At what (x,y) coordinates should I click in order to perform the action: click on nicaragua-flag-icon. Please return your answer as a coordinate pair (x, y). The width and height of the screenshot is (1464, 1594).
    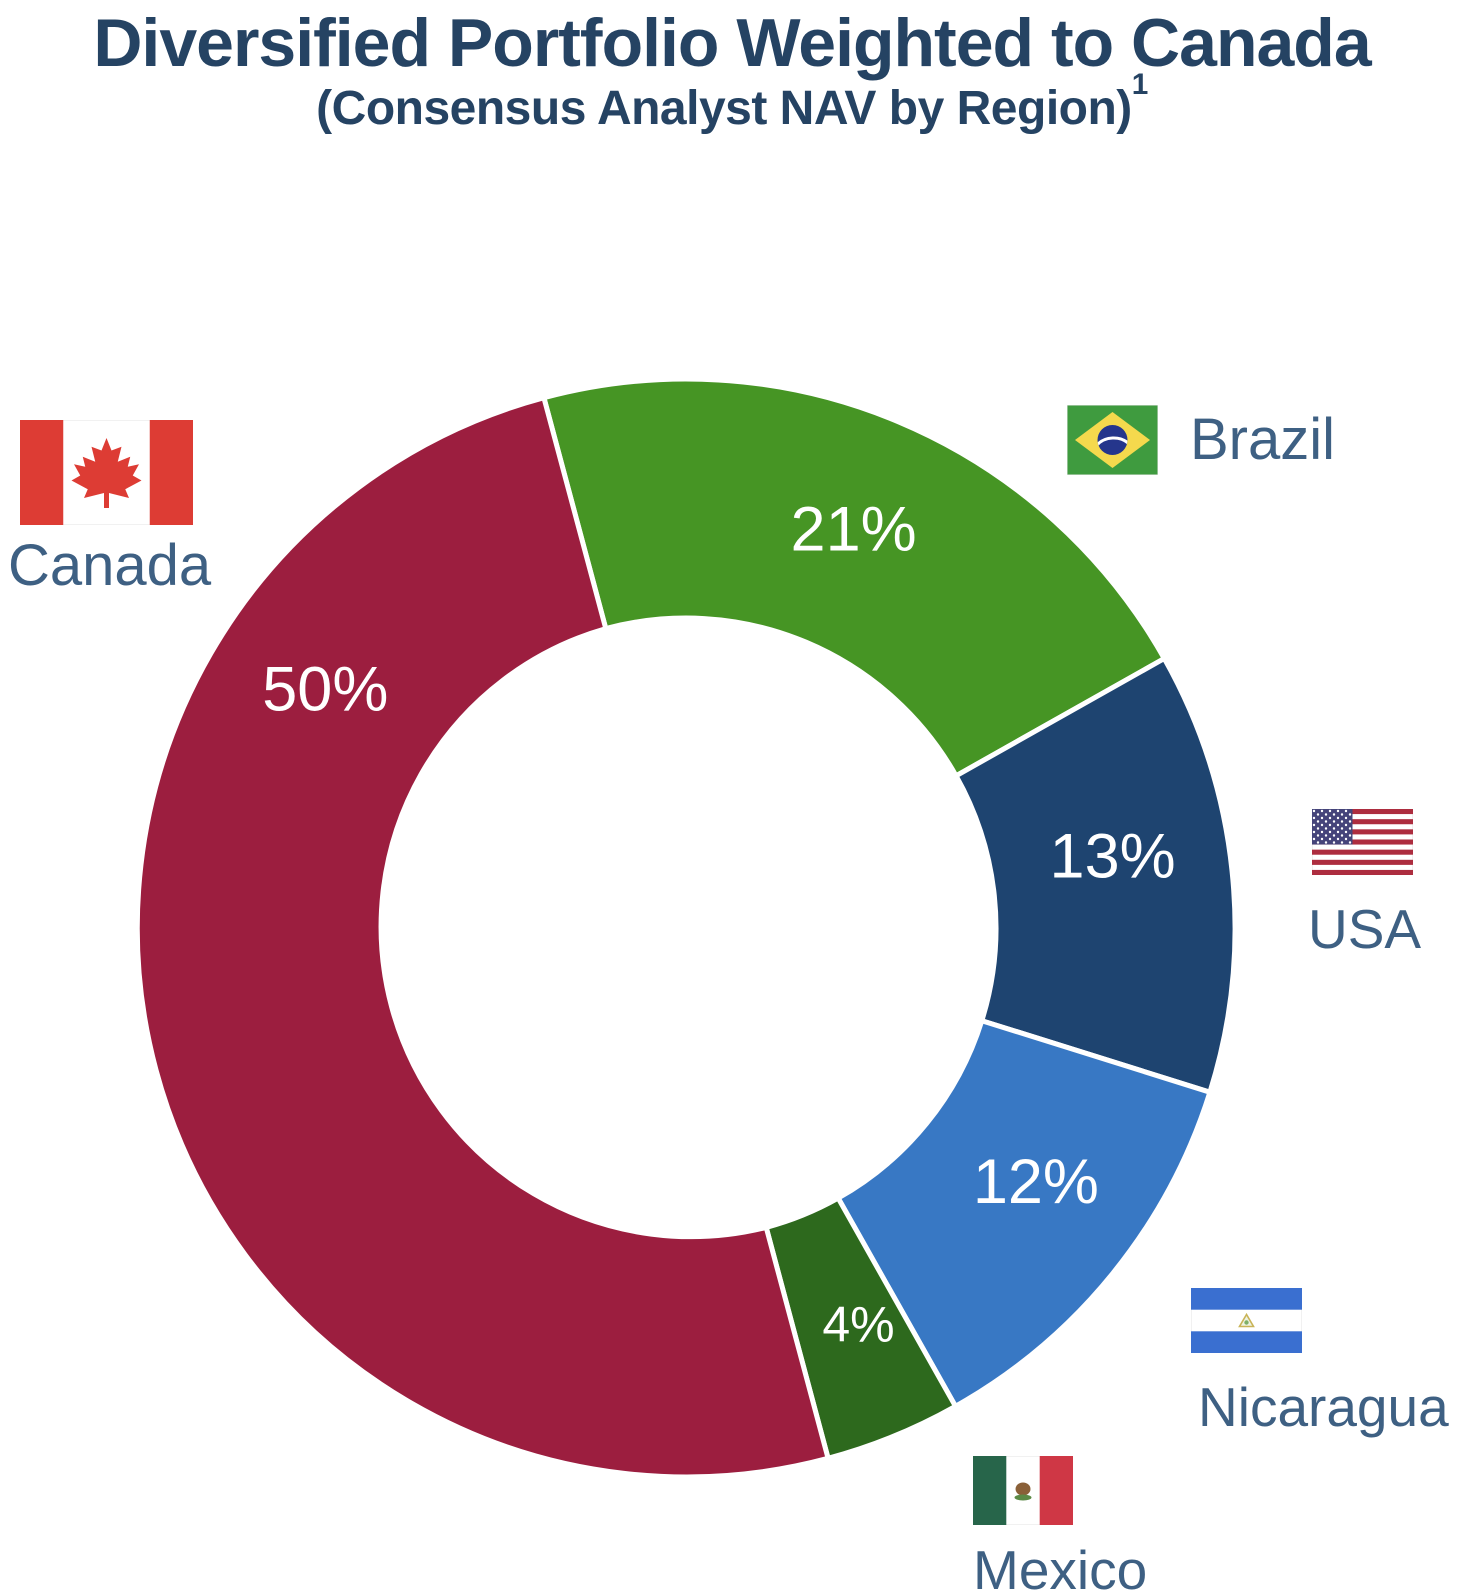
    Looking at the image, I should click on (1246, 1320).